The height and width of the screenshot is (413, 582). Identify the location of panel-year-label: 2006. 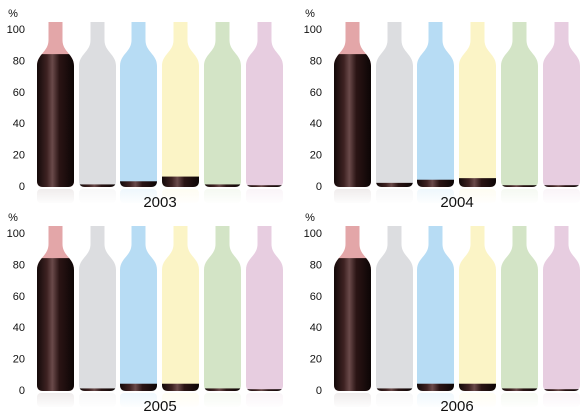
(456, 405).